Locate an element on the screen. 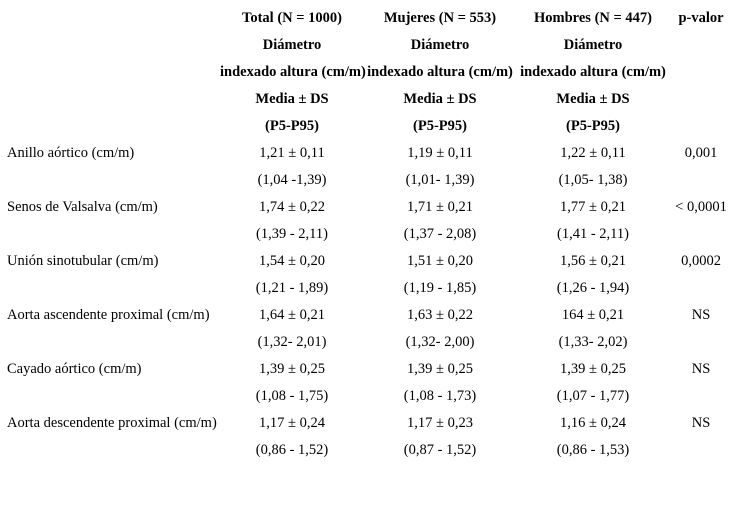 Image resolution: width=732 pixels, height=510 pixels. header-mujeres-media-ds: Media ± DS is located at coordinates (440, 99).